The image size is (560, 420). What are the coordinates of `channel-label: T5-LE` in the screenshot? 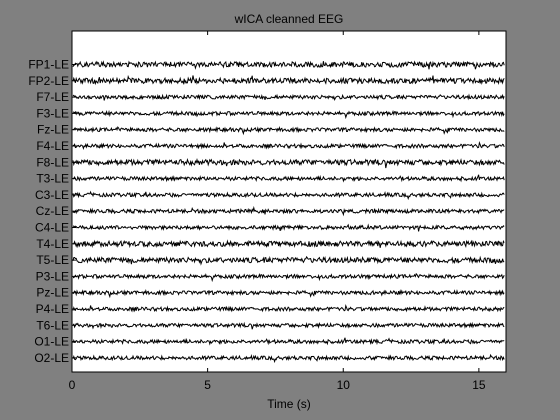 It's located at (52, 260).